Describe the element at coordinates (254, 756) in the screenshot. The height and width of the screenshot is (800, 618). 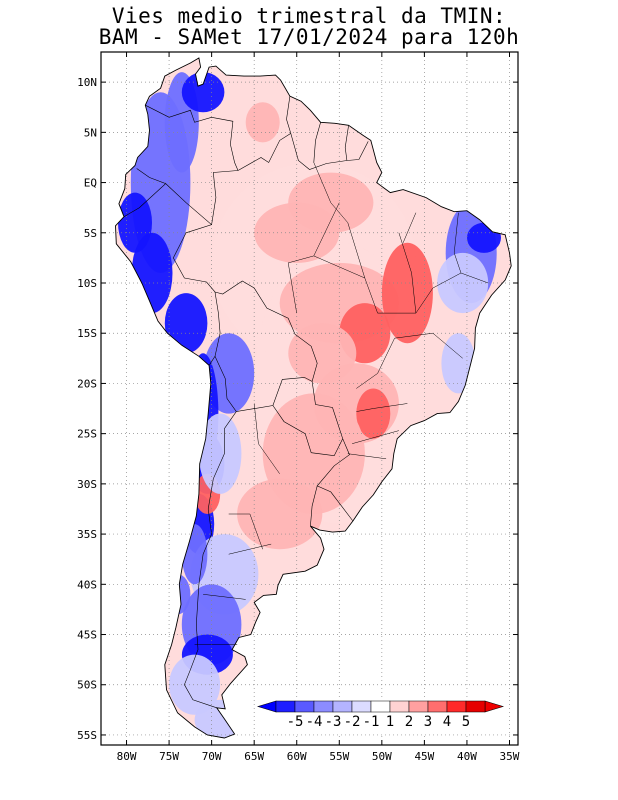
I see `lon-tick-label: 65W` at that location.